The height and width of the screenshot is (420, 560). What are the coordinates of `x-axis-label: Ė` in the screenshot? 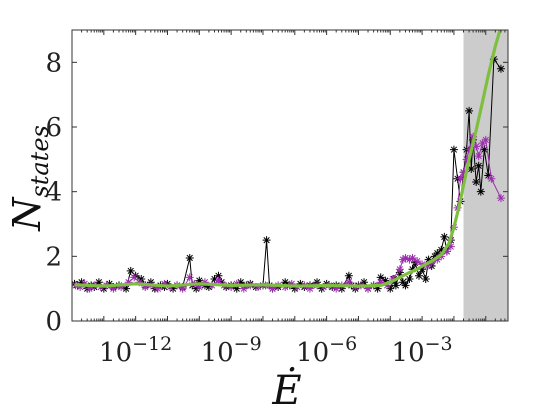 It's located at (286, 390).